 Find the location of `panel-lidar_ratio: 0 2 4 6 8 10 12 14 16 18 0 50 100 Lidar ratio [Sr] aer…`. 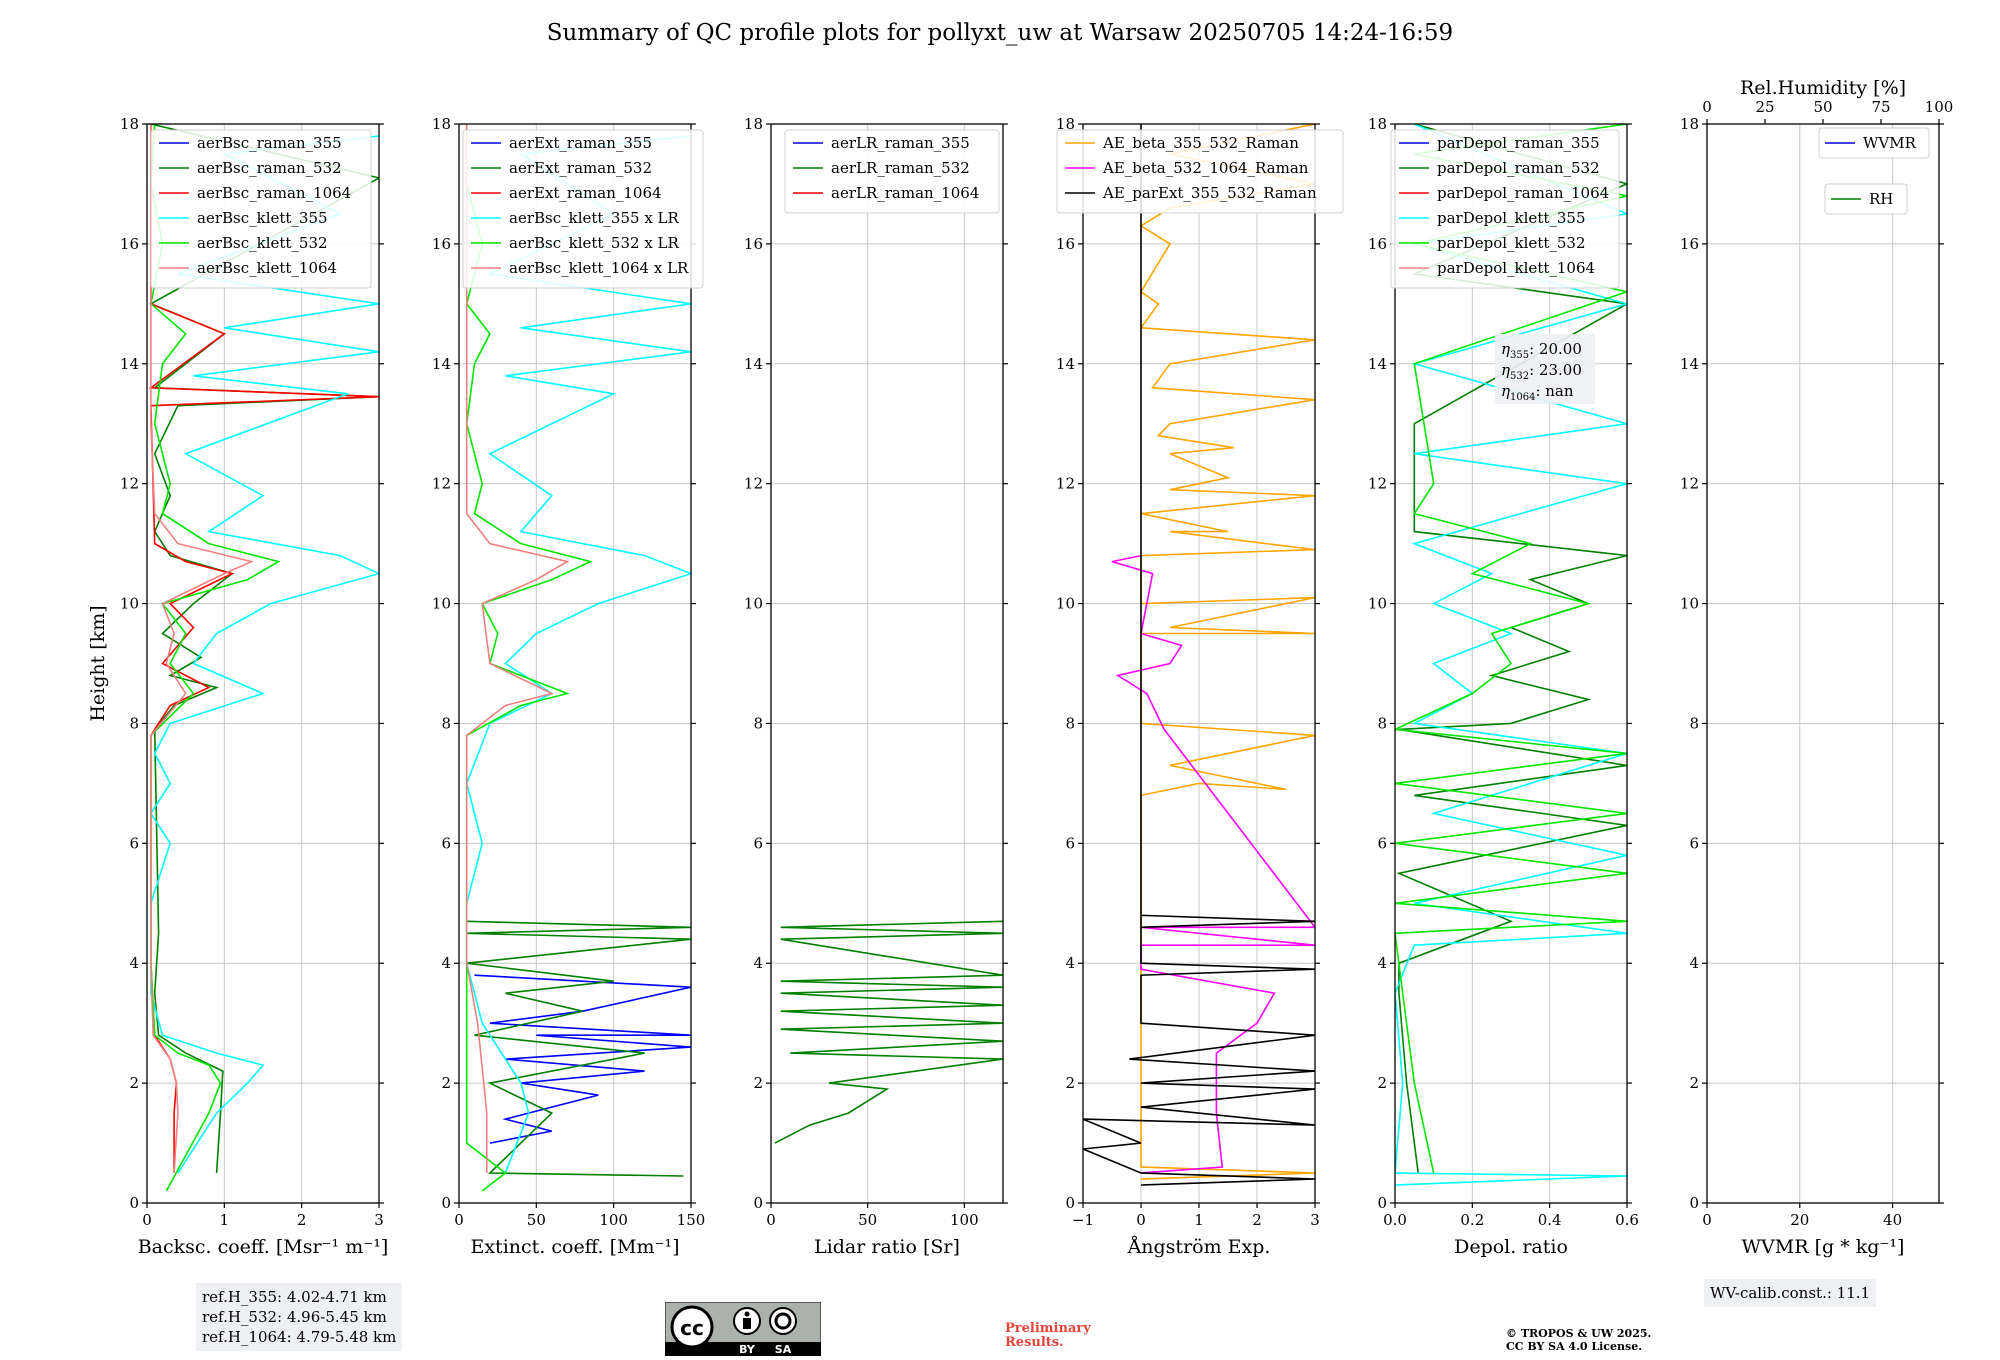

panel-lidar_ratio: 0 2 4 6 8 10 12 14 16 18 0 50 100 Lidar ratio [Sr] aer… is located at coordinates (876, 686).